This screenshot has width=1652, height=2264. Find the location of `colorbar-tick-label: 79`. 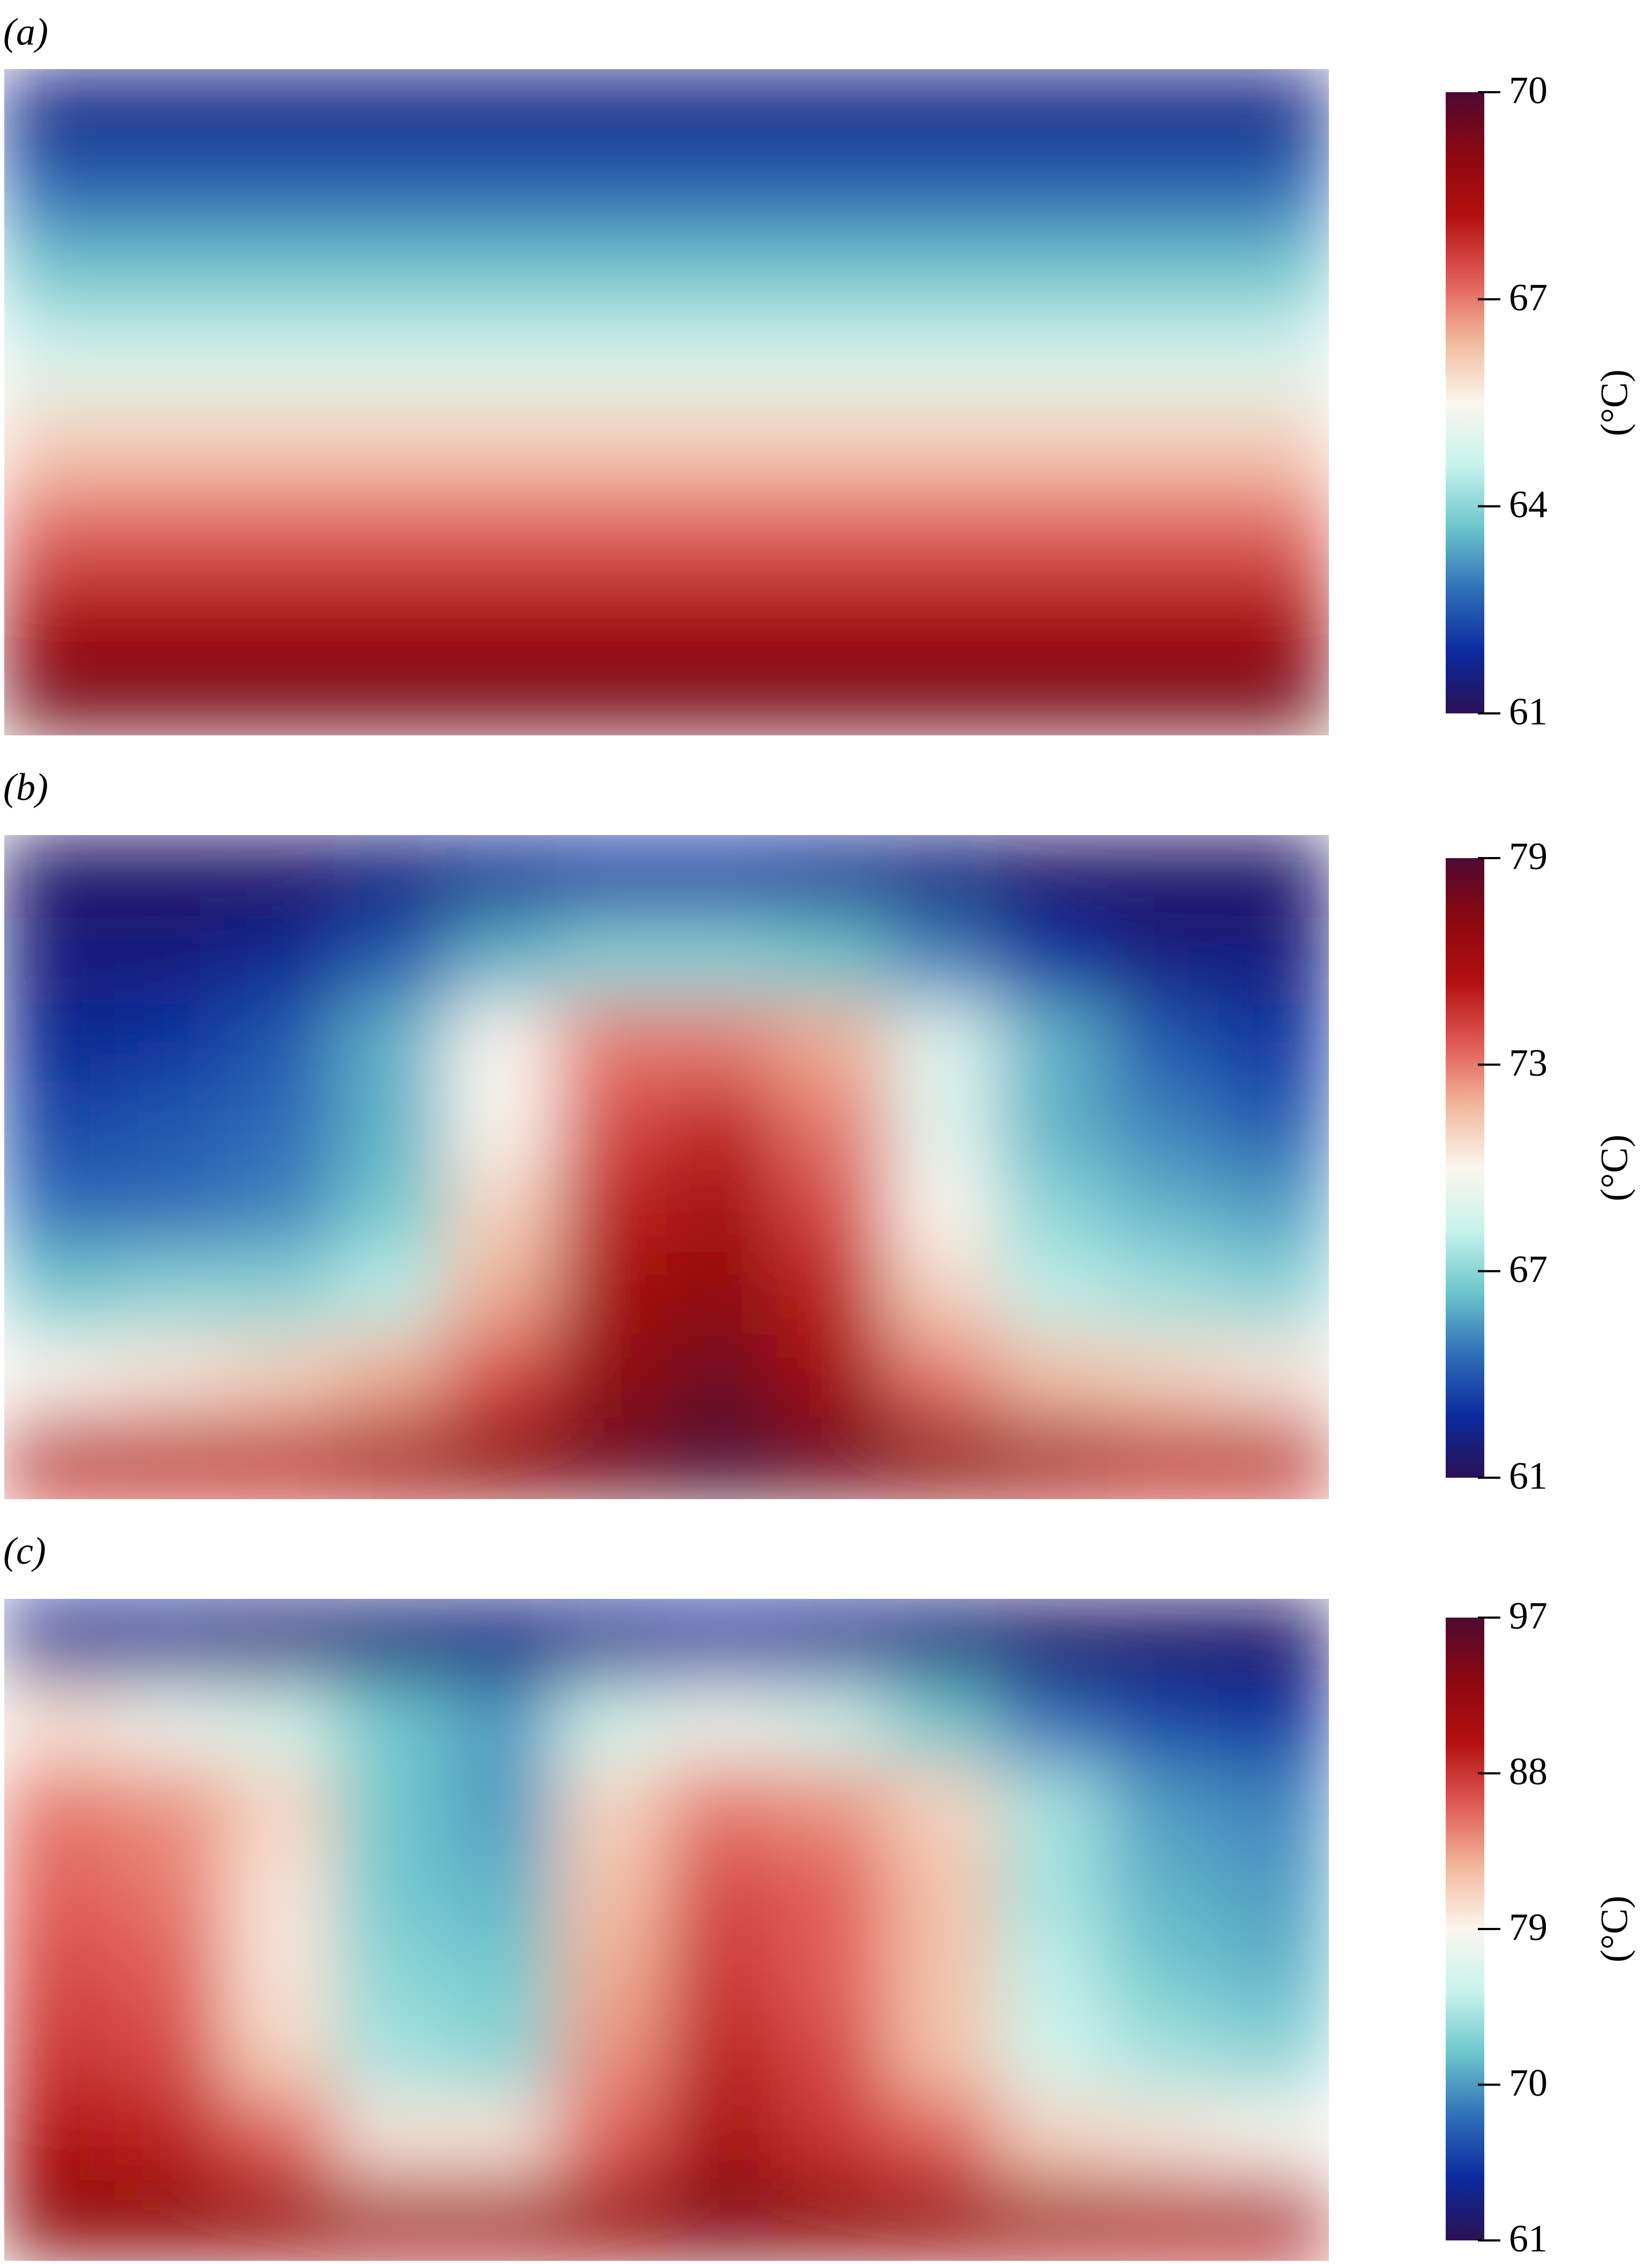

colorbar-tick-label: 79 is located at coordinates (1529, 857).